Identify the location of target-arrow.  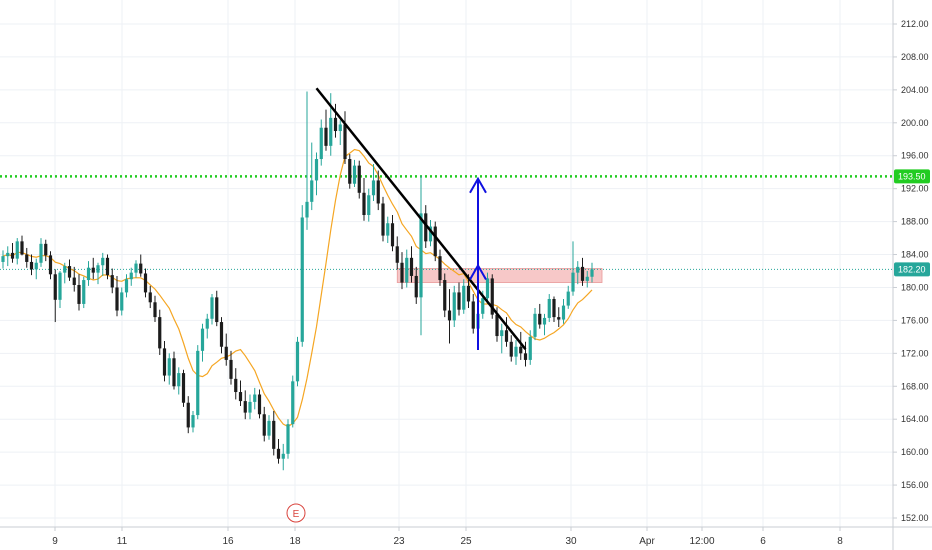
(478, 263).